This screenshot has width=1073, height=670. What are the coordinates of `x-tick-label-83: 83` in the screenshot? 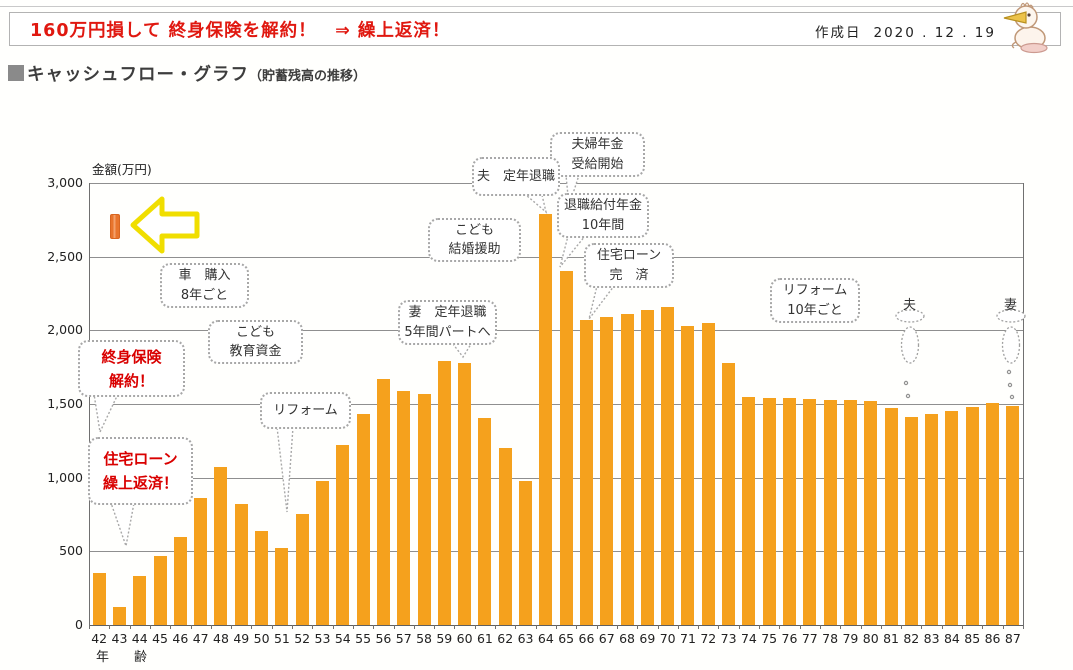 It's located at (931, 638).